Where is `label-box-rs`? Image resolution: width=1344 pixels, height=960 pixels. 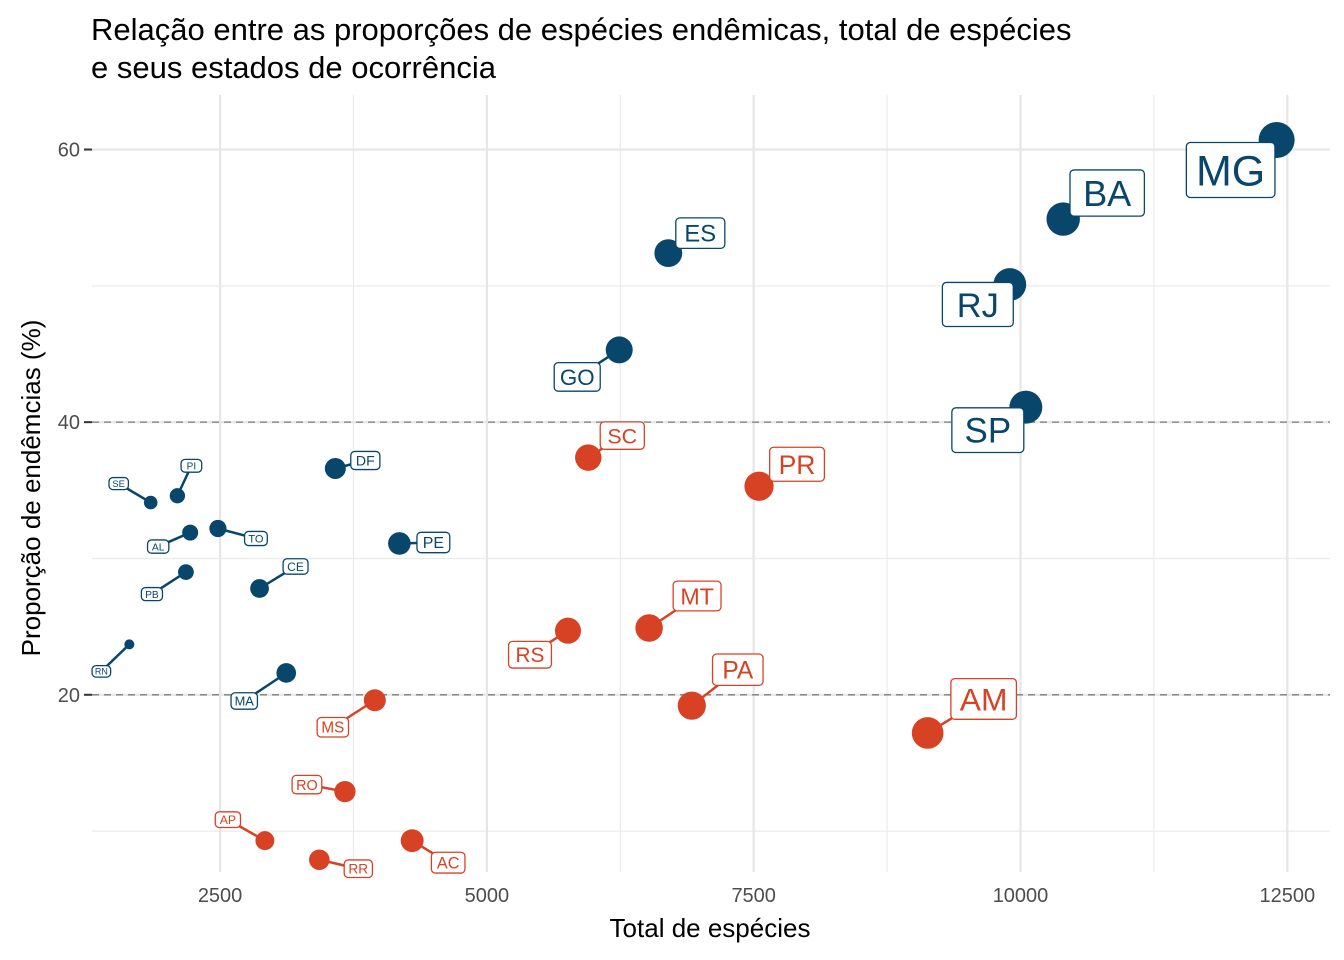 label-box-rs is located at coordinates (530, 654).